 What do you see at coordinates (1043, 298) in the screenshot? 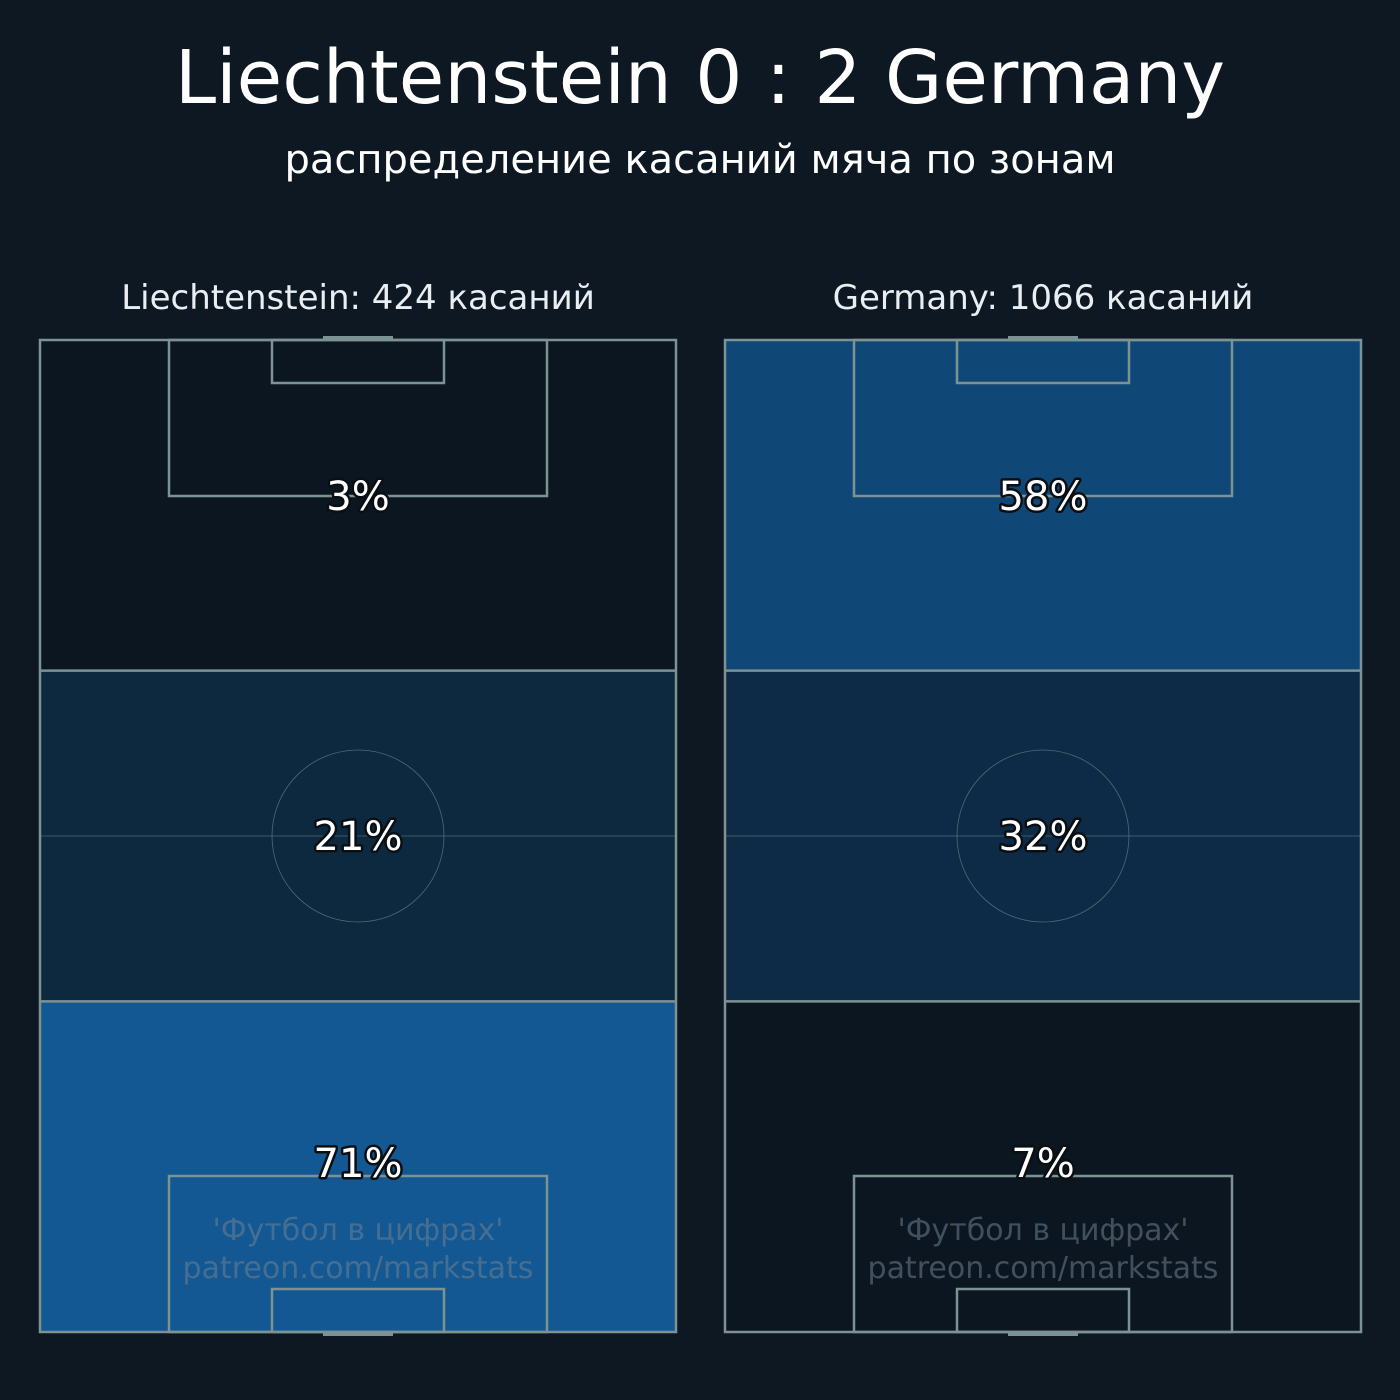
I see `panel-title-germany: Germany: 1066 касаний` at bounding box center [1043, 298].